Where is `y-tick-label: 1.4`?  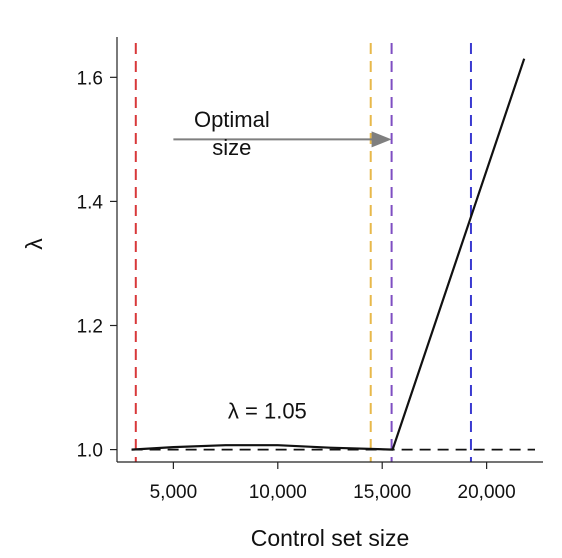 y-tick-label: 1.4 is located at coordinates (90, 202).